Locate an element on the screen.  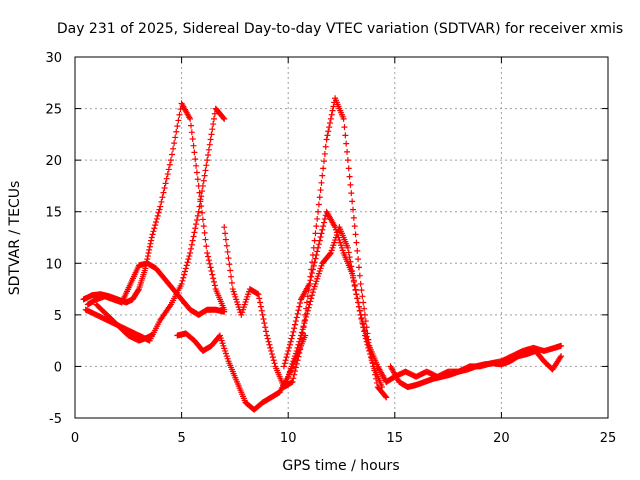
x-tick-label: 10 is located at coordinates (288, 438).